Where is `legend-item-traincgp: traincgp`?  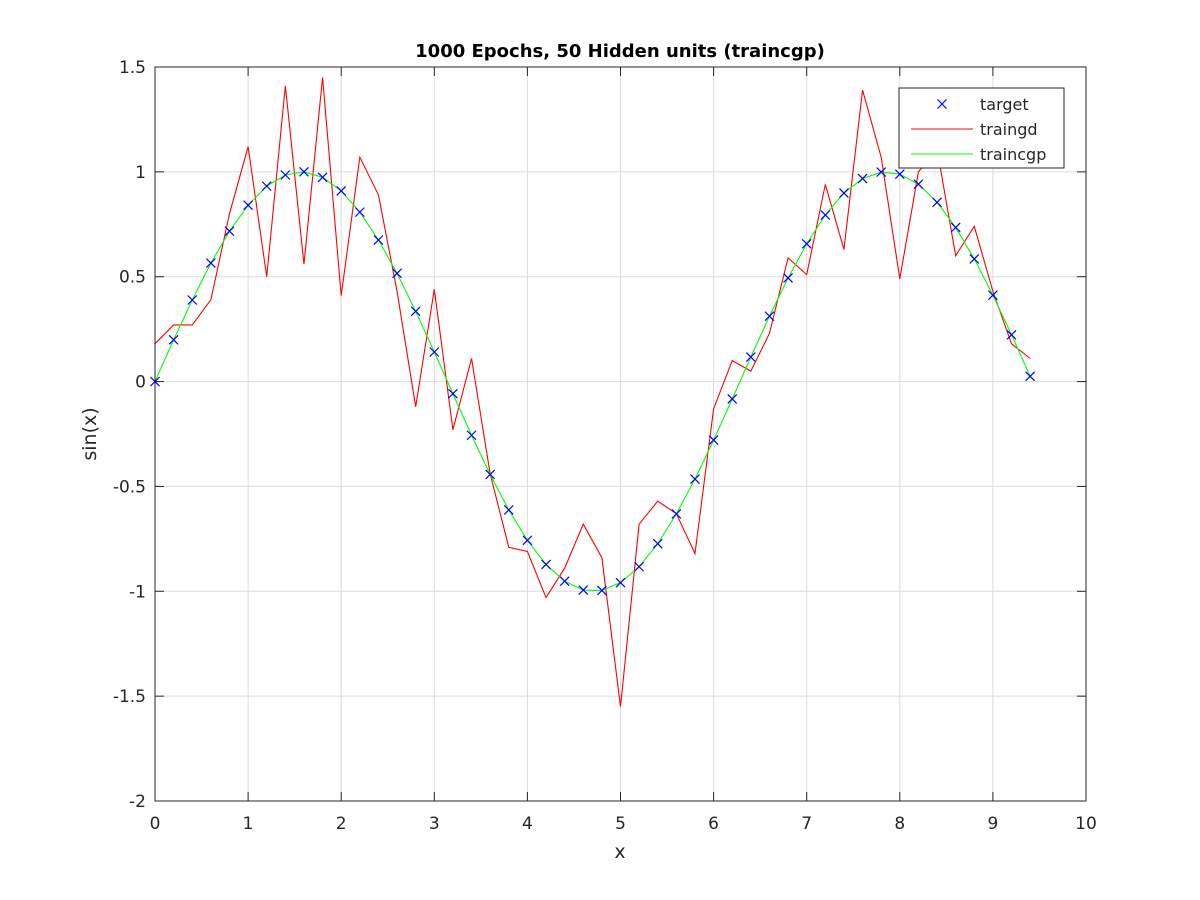 legend-item-traincgp: traincgp is located at coordinates (978, 154).